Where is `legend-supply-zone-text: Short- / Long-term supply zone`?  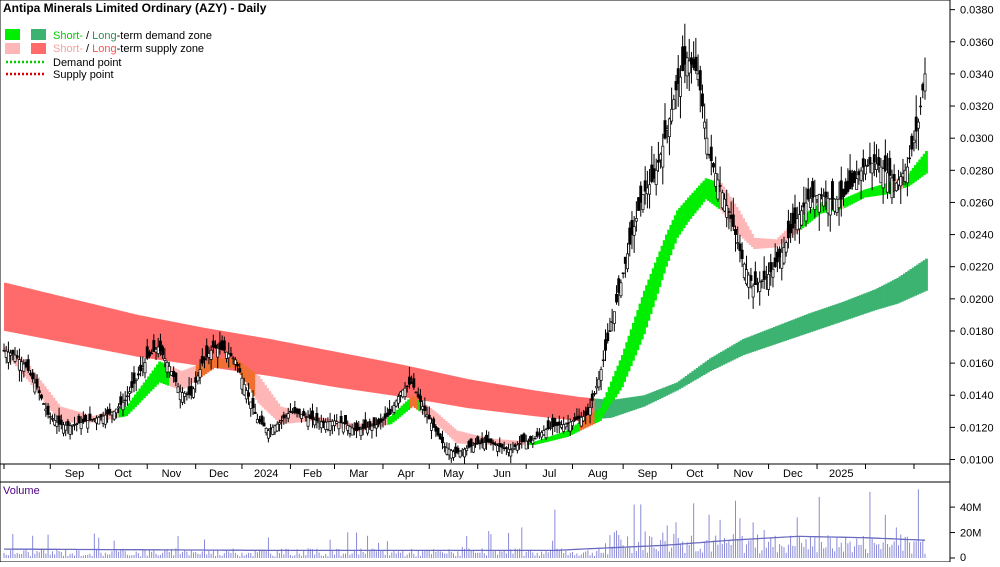 legend-supply-zone-text: Short- / Long-term supply zone is located at coordinates (128, 49).